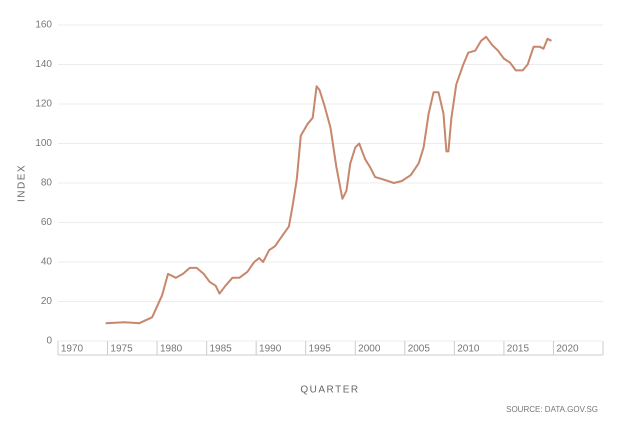  What do you see at coordinates (47, 262) in the screenshot?
I see `y-tick-label: 40` at bounding box center [47, 262].